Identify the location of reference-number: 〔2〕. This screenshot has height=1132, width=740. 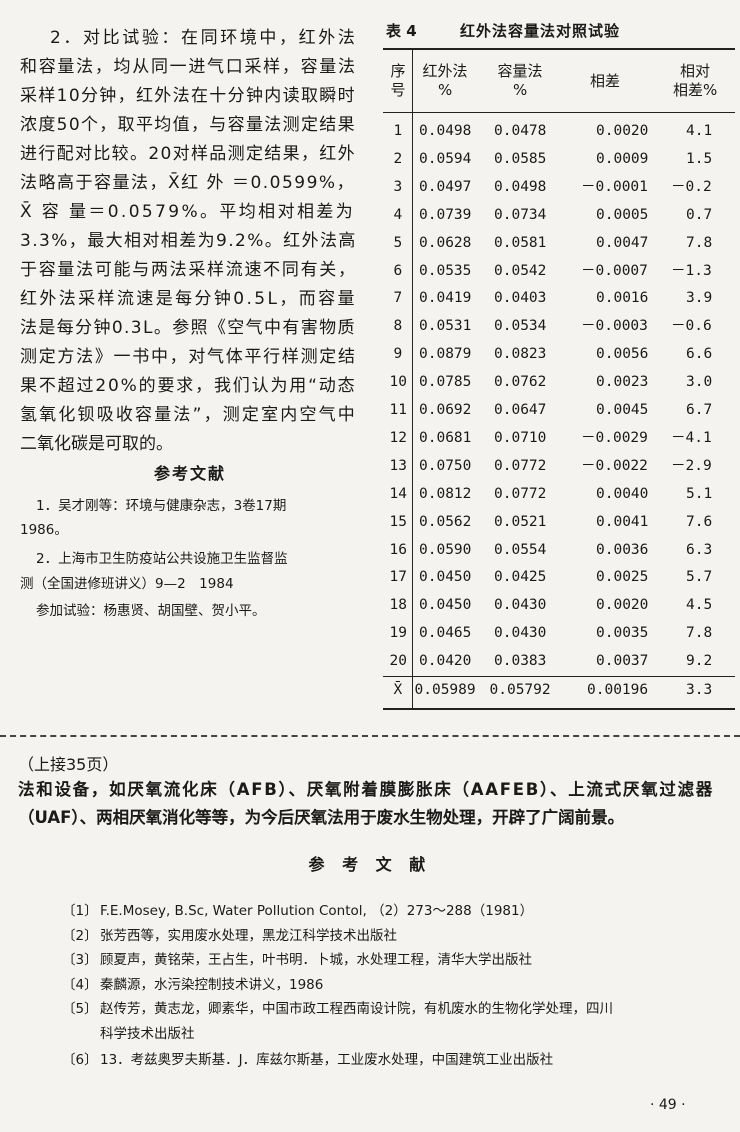
(80, 935).